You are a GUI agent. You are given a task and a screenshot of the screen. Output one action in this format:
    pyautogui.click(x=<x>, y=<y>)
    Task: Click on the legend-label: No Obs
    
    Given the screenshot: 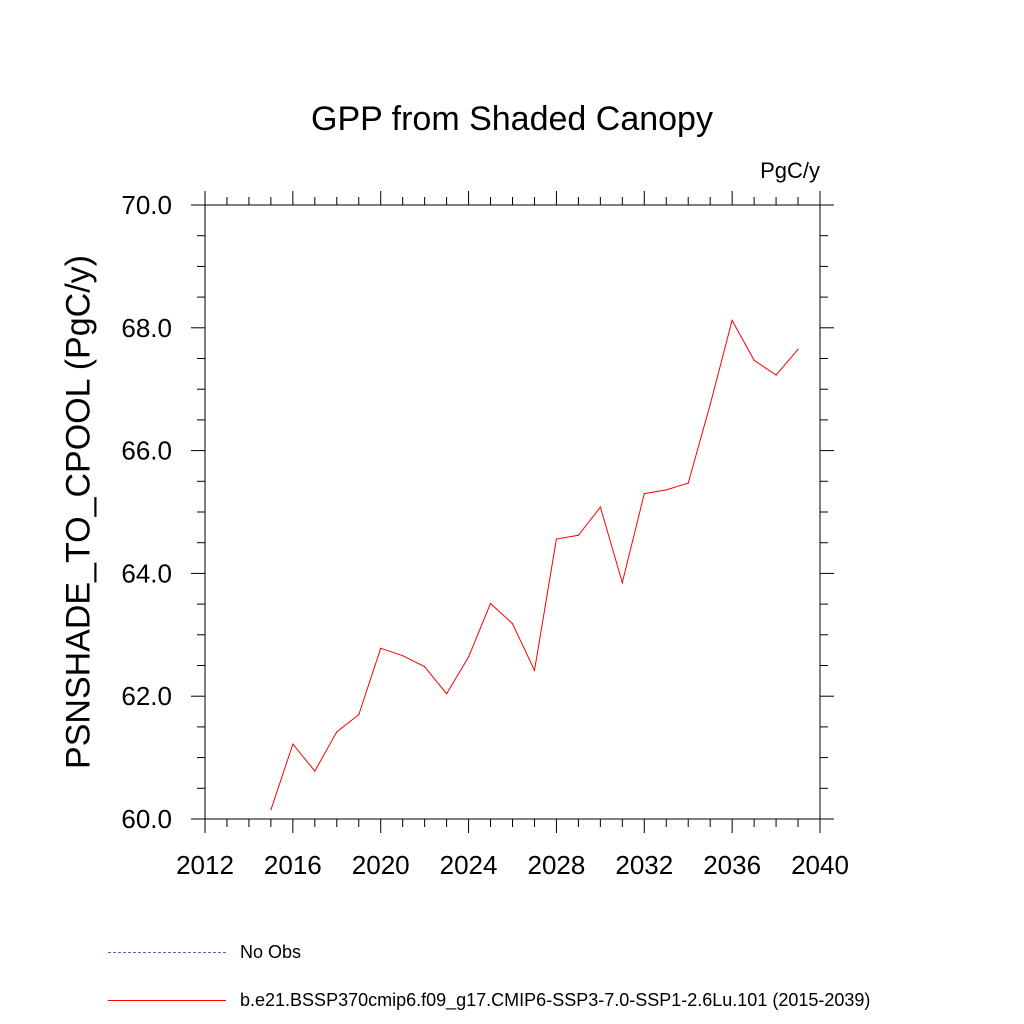 What is the action you would take?
    pyautogui.click(x=271, y=951)
    